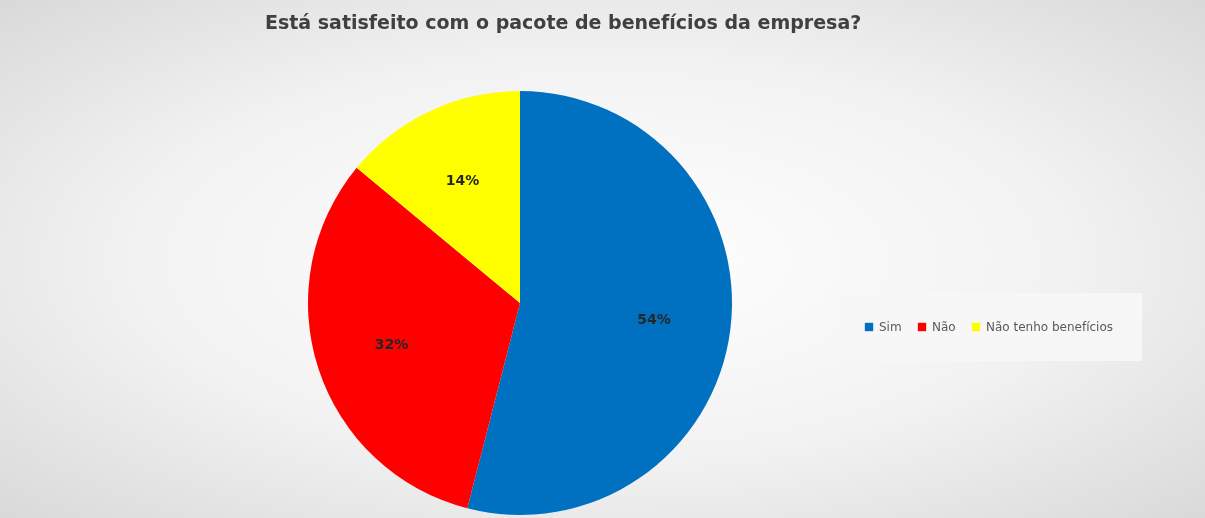 The image size is (1205, 518). What do you see at coordinates (1050, 327) in the screenshot?
I see `legend-label: Não tenho benefícios` at bounding box center [1050, 327].